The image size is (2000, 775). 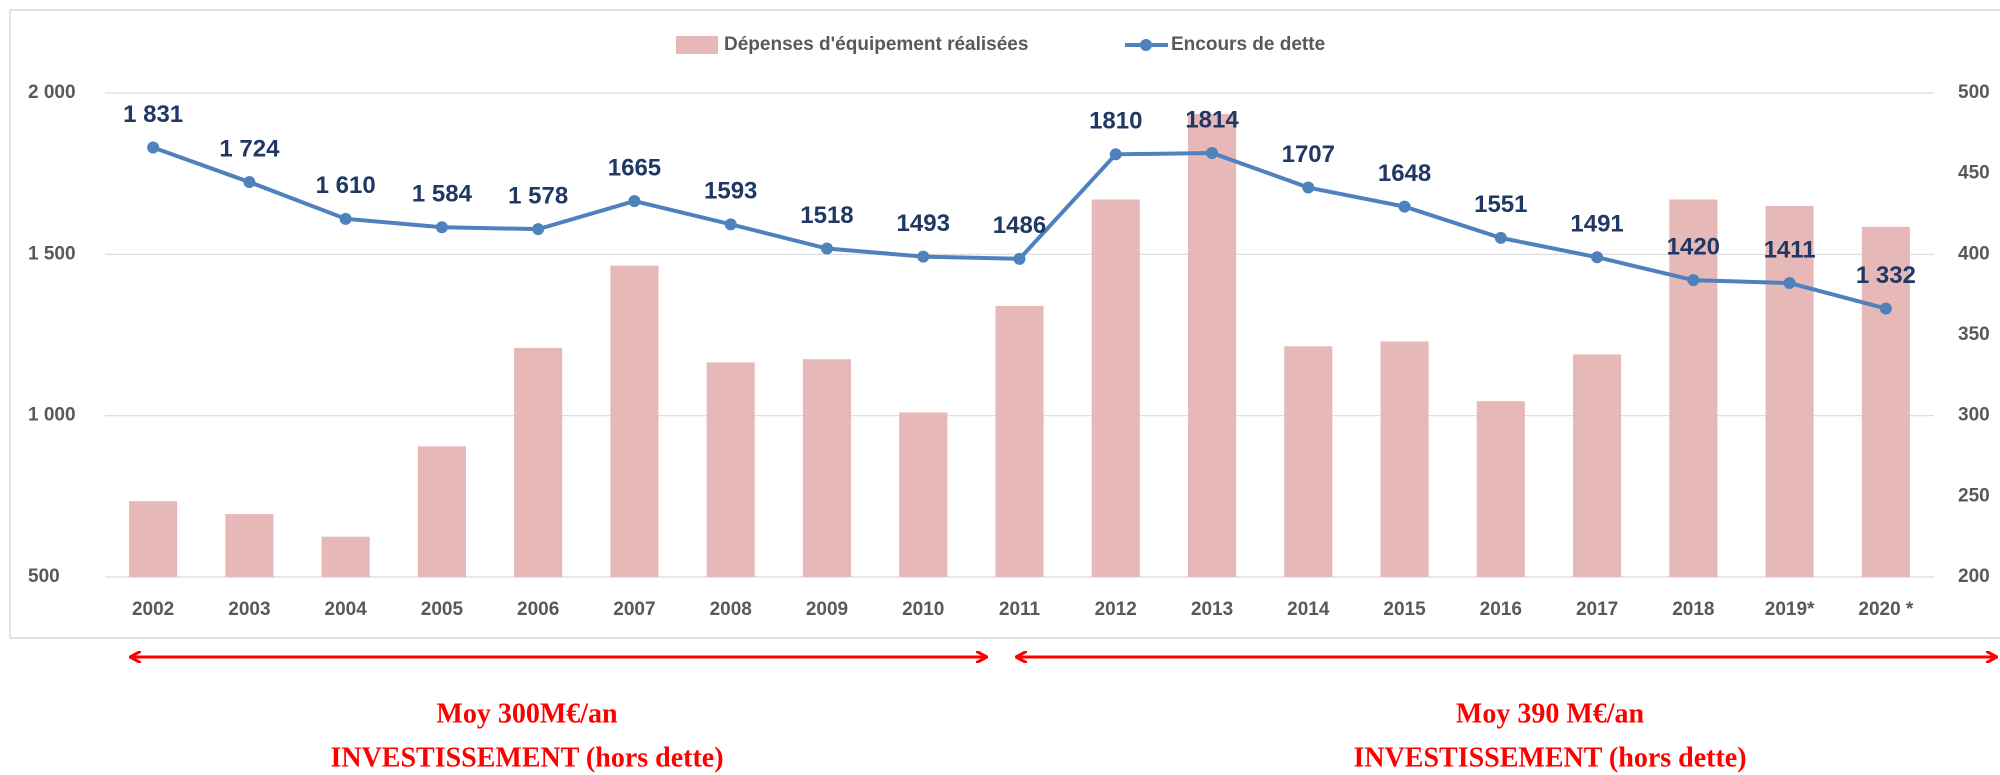 What do you see at coordinates (1019, 225) in the screenshot?
I see `data-label: 1486` at bounding box center [1019, 225].